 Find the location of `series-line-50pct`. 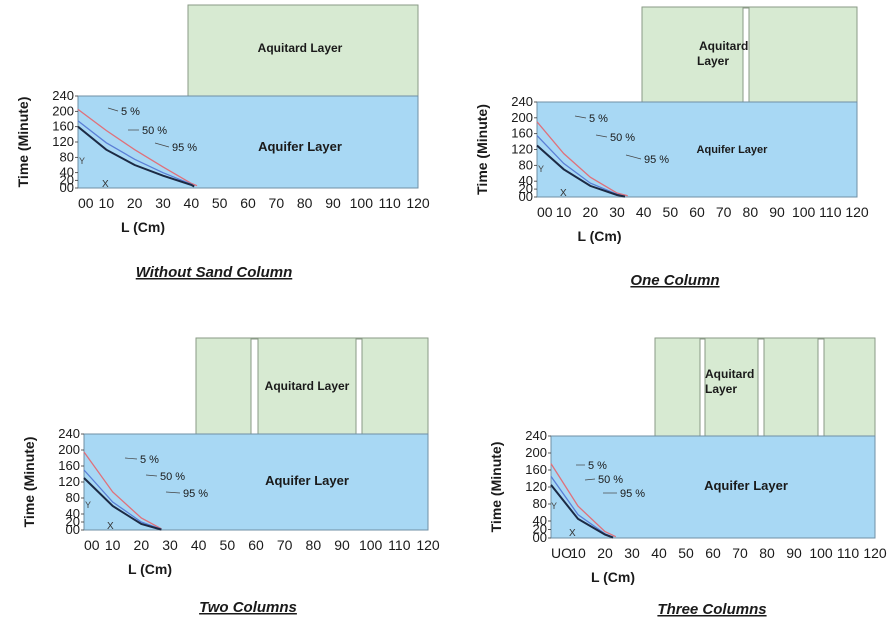

series-line-50pct is located at coordinates (122, 499).